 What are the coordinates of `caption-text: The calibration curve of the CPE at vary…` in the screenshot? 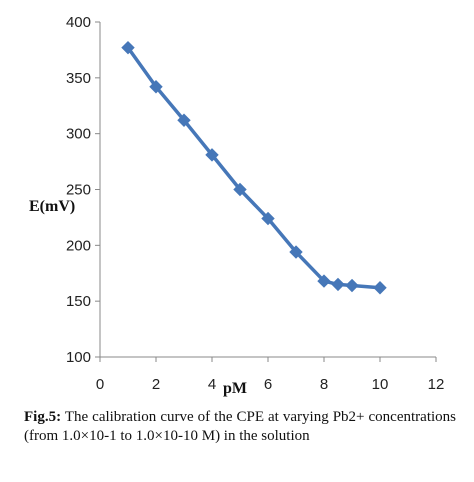 It's located at (240, 426).